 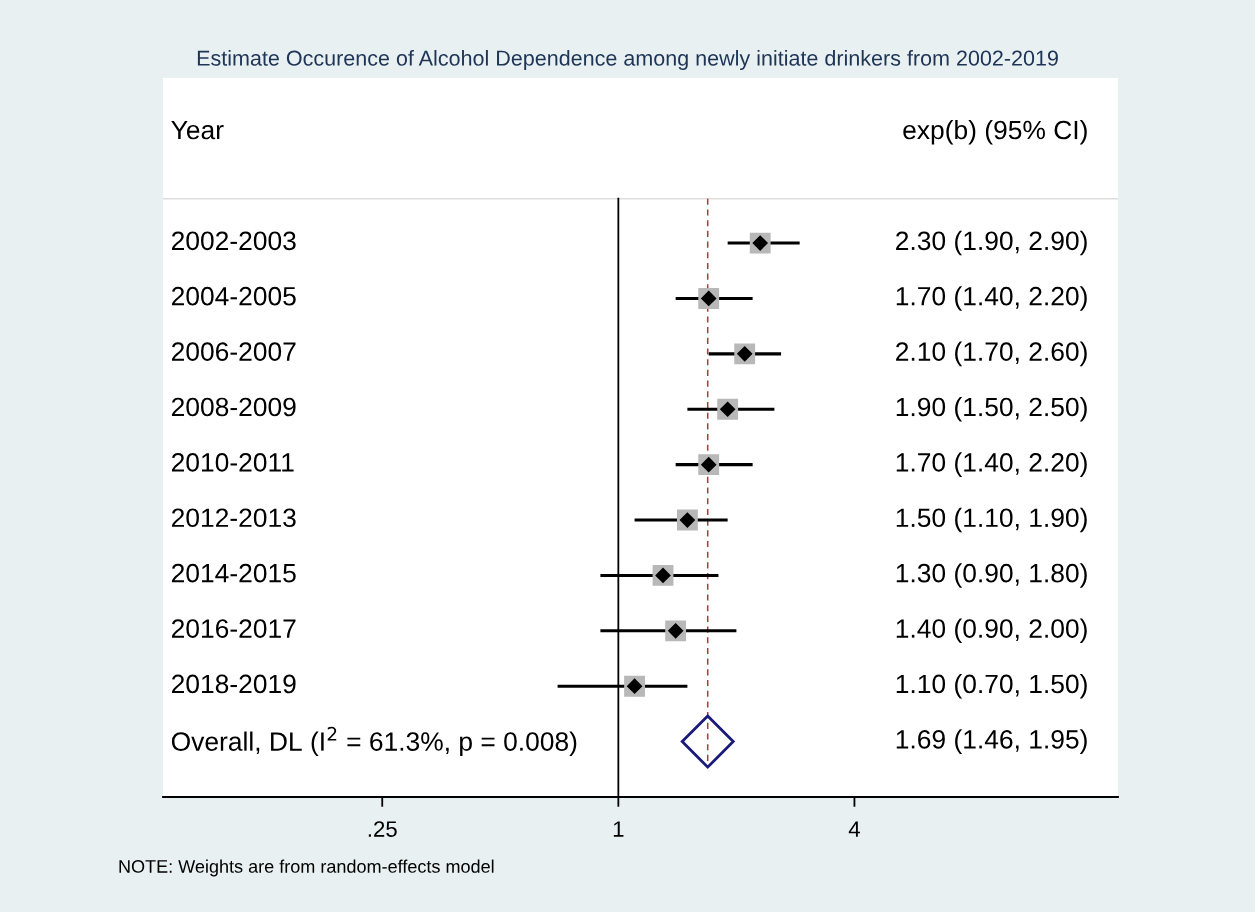 What do you see at coordinates (995, 132) in the screenshot?
I see `text: exp(b) (95% CI)` at bounding box center [995, 132].